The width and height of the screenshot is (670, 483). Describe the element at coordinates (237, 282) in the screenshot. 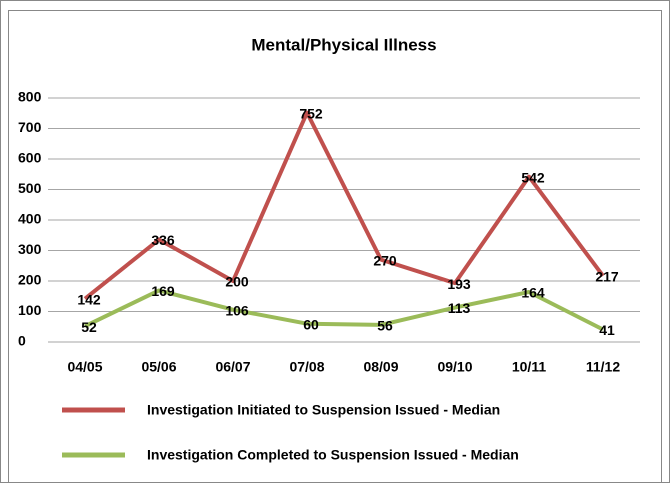

I see `data-label: 200` at that location.